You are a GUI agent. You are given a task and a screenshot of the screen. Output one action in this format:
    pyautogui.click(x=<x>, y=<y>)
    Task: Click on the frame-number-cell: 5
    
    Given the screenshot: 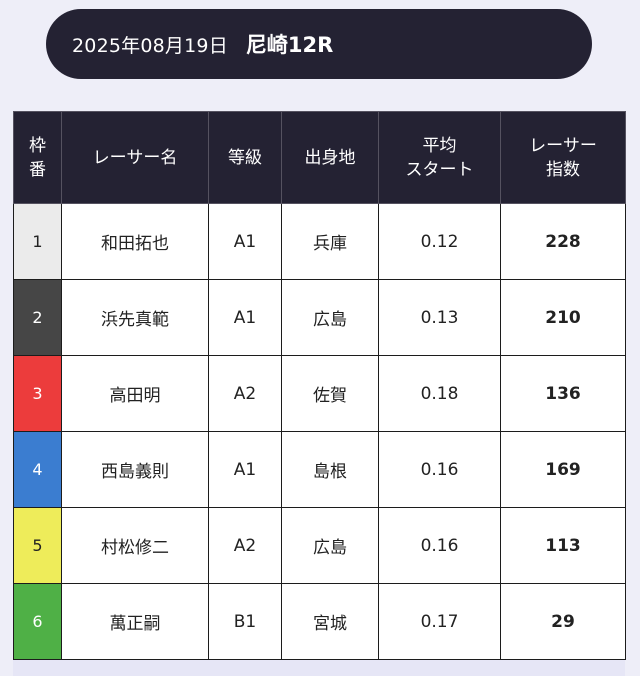 What is the action you would take?
    pyautogui.click(x=37, y=545)
    